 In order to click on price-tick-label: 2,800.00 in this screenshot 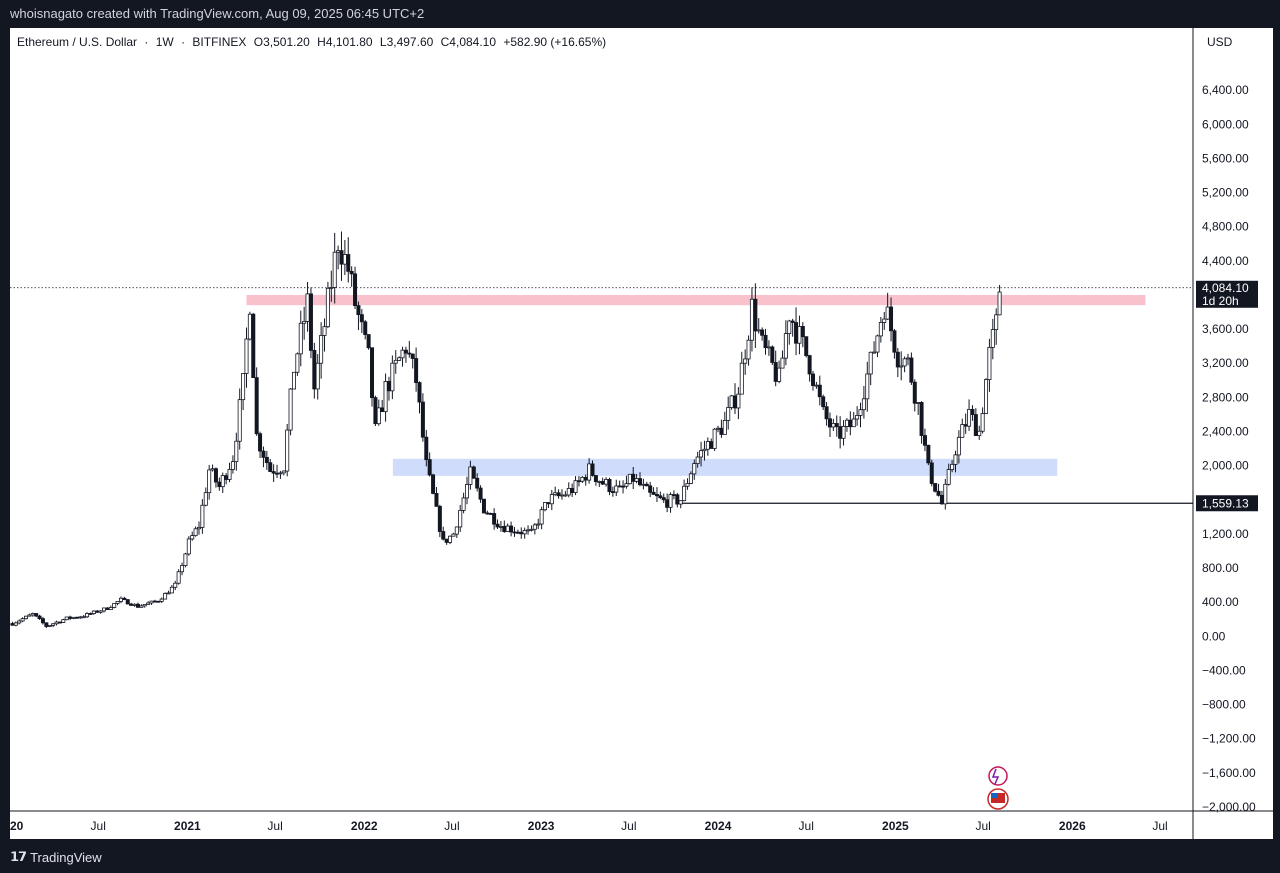, I will do `click(1225, 397)`.